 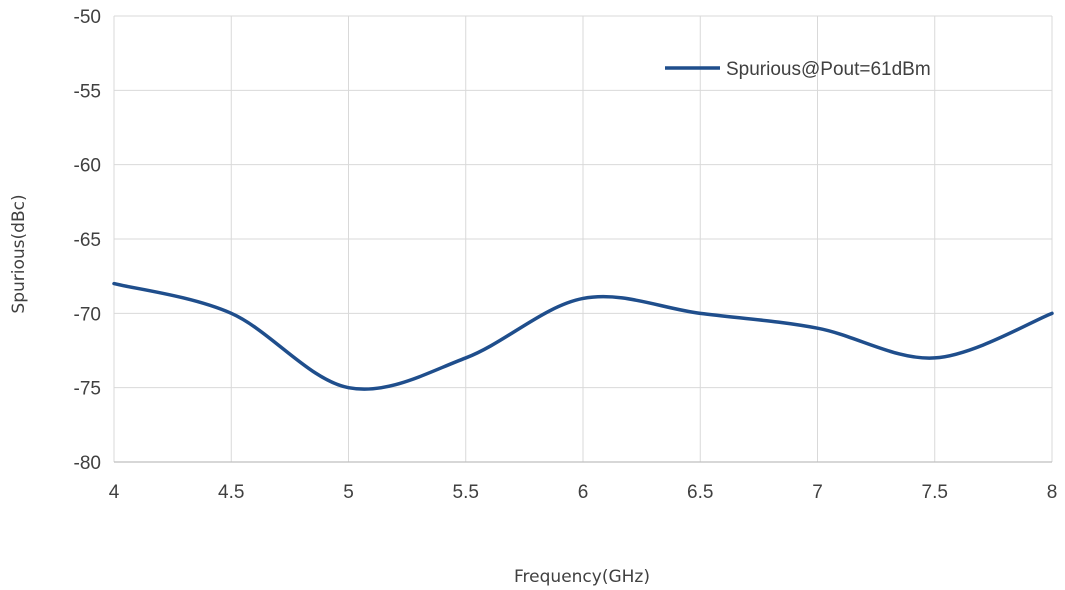 I want to click on legend-label: Spurious@Pout=61dBm, so click(x=828, y=69).